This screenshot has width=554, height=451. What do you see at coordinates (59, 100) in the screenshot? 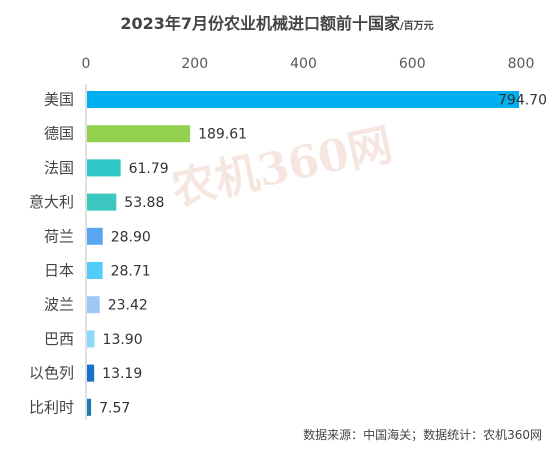
I see `category-label: 美国` at bounding box center [59, 100].